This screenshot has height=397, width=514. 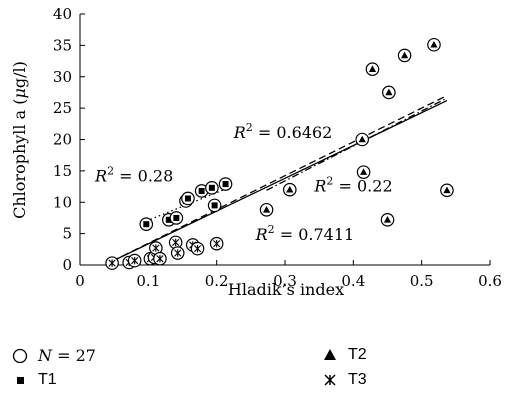 What do you see at coordinates (357, 354) in the screenshot?
I see `legend-label-t2: T2` at bounding box center [357, 354].